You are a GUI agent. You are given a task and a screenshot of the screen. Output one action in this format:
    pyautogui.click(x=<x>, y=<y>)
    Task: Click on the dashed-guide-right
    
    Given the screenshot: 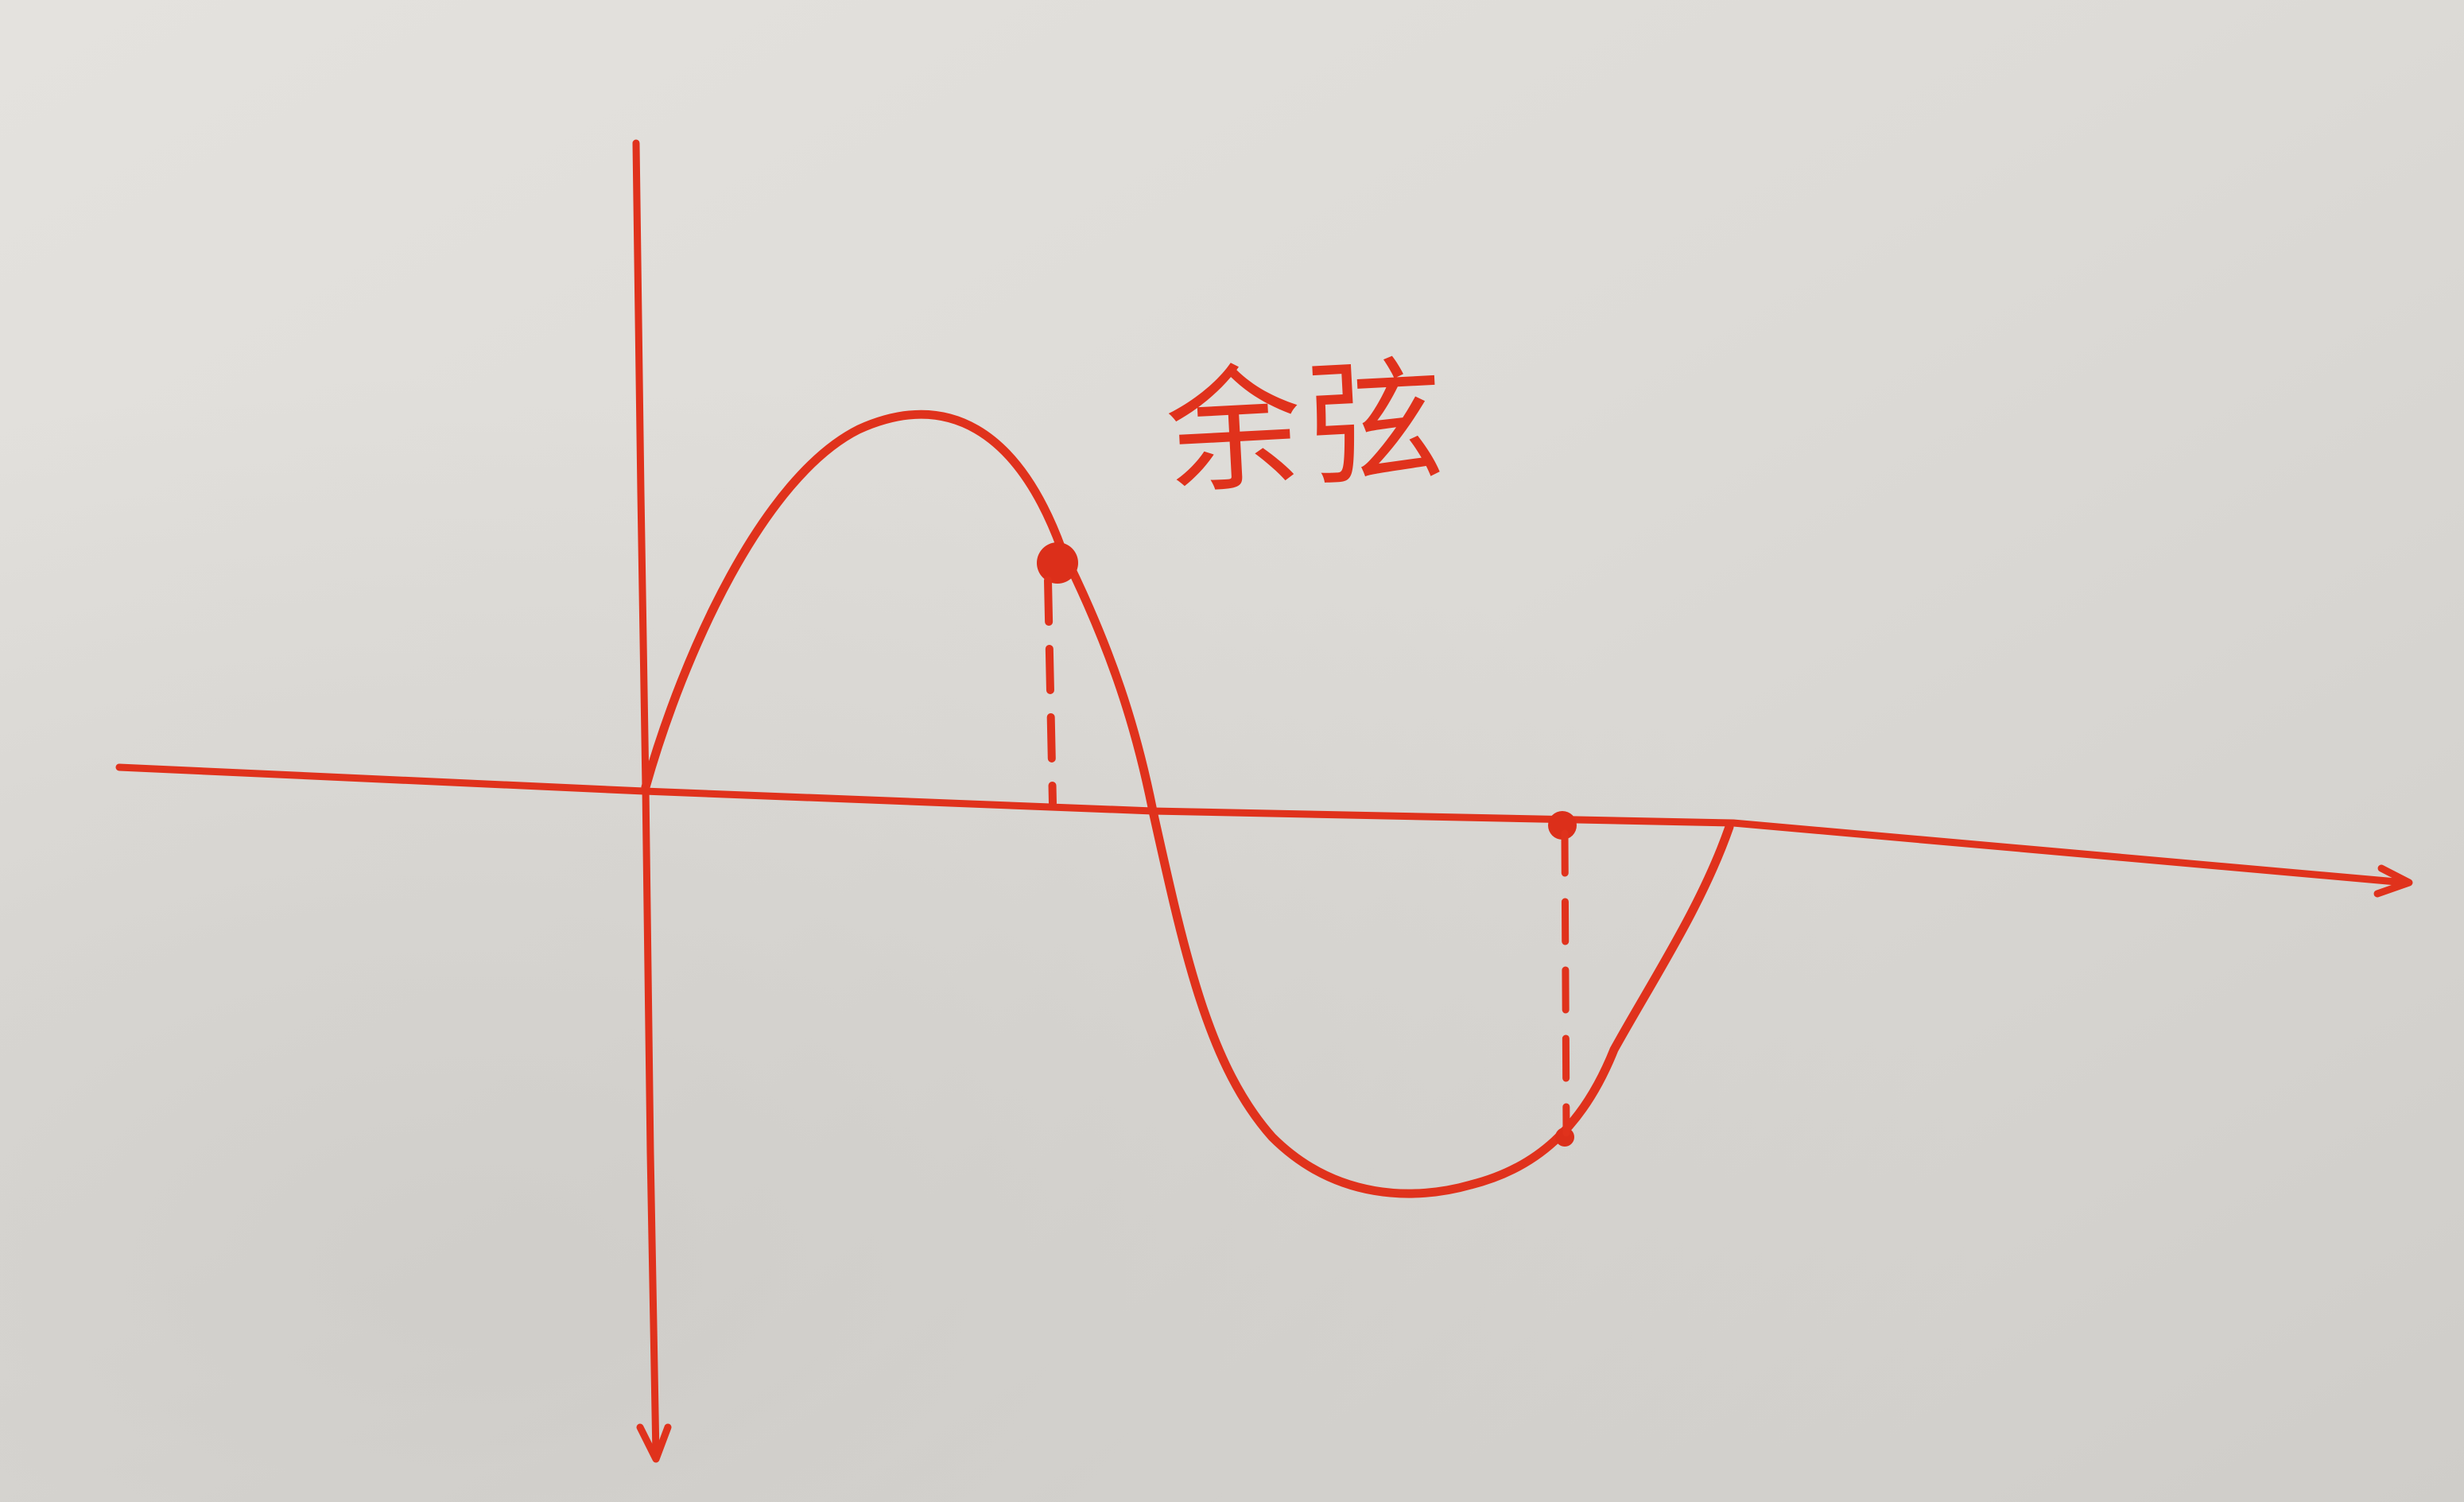 What is the action you would take?
    pyautogui.click(x=1565, y=983)
    